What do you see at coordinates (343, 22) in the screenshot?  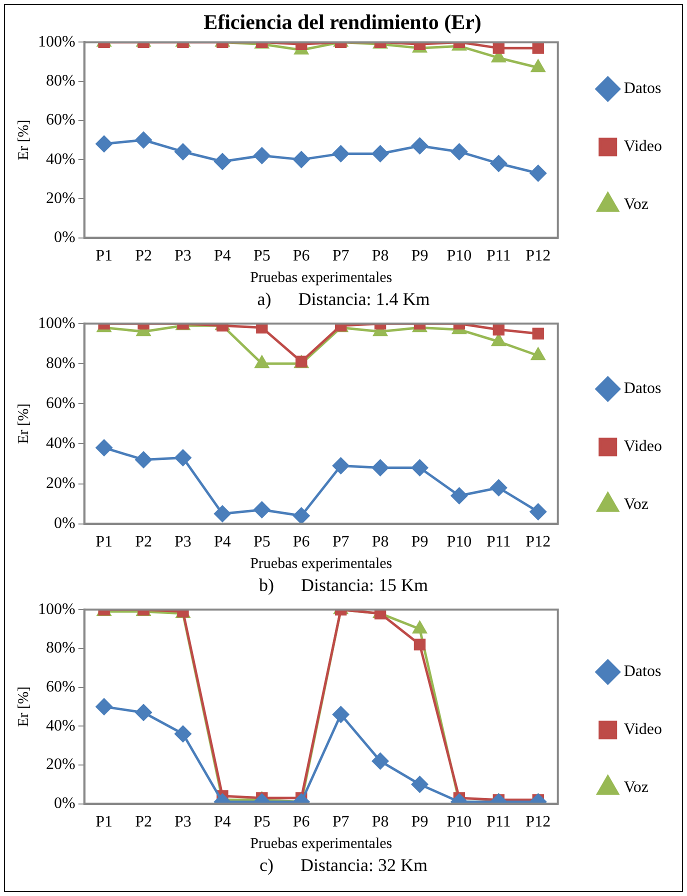 I see `chart-title: Eficiencia del rendimiento (Er)` at bounding box center [343, 22].